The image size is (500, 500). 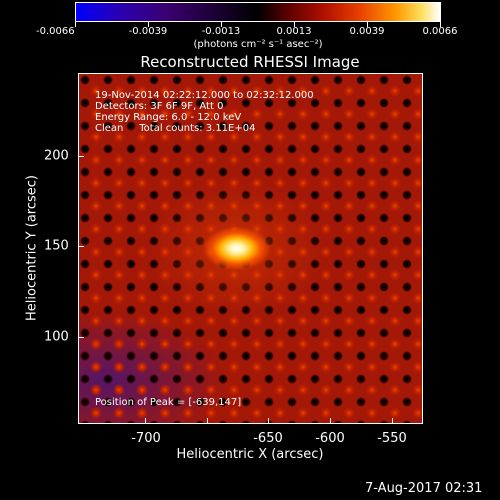 What do you see at coordinates (159, 106) in the screenshot?
I see `detectors-info: Detectors: 3F 6F 9F, Att 0` at bounding box center [159, 106].